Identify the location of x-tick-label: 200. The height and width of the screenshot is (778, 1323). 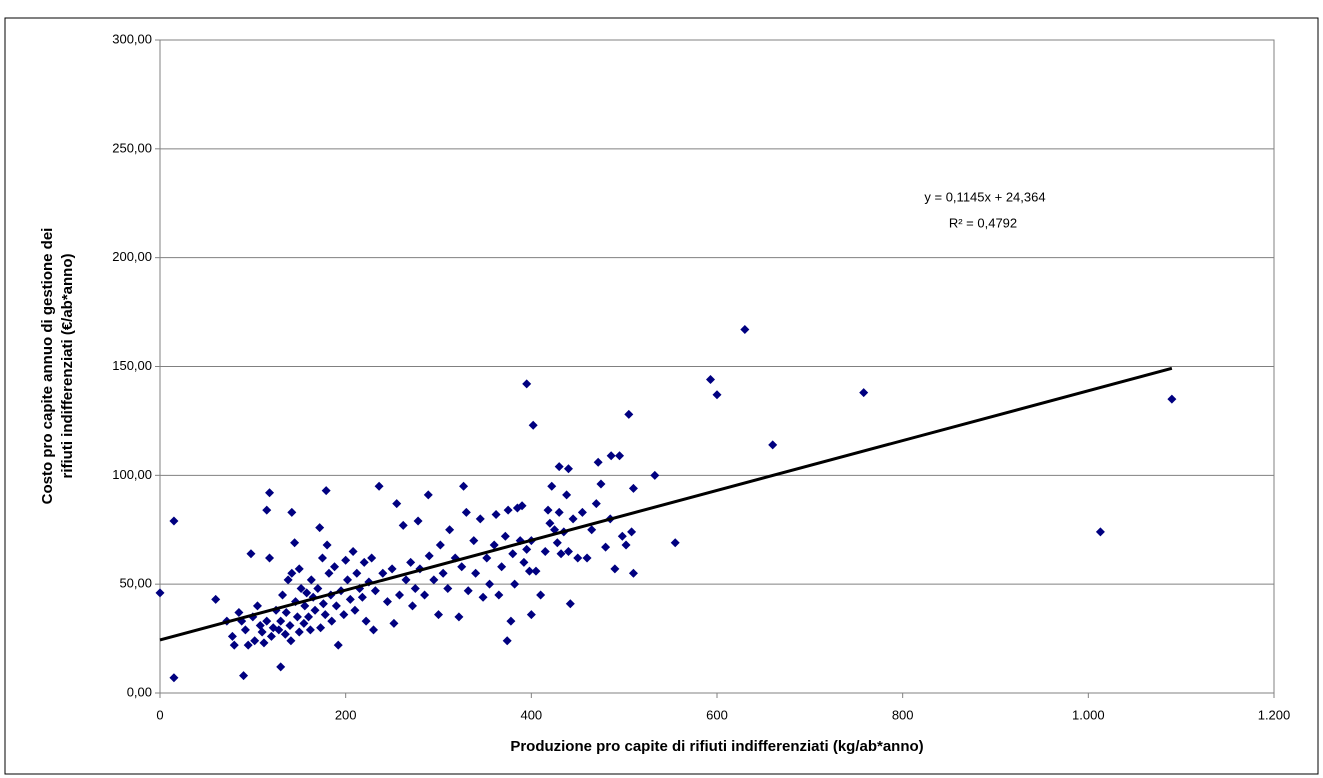
(346, 714).